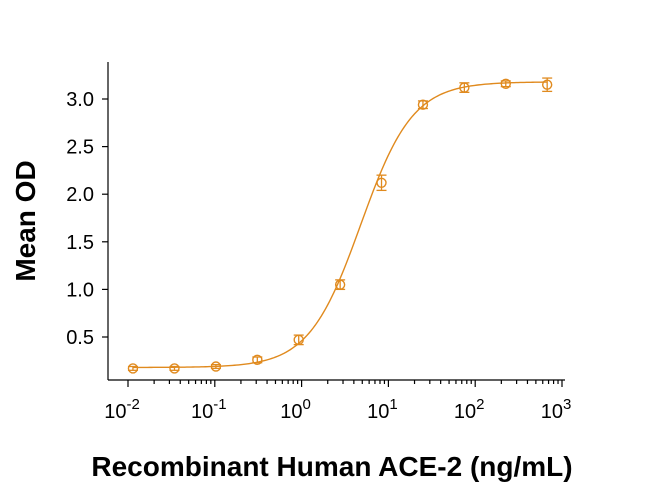 This screenshot has height=489, width=650. Describe the element at coordinates (80, 290) in the screenshot. I see `y-tick-label: 1.0` at that location.